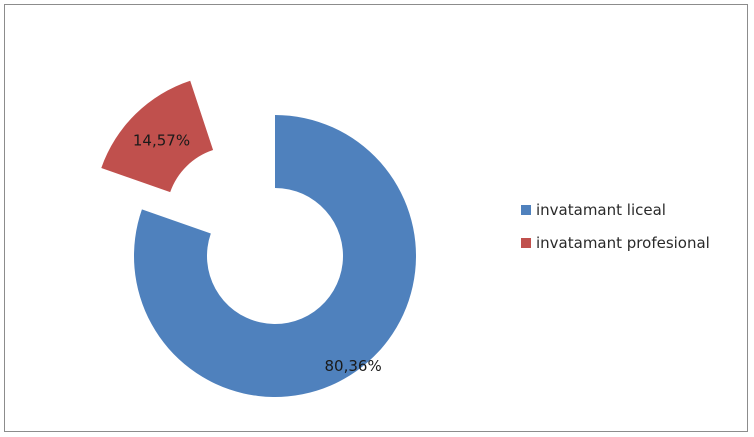 The image size is (754, 437). I want to click on legend-item-liceal: invatamant liceal, so click(615, 210).